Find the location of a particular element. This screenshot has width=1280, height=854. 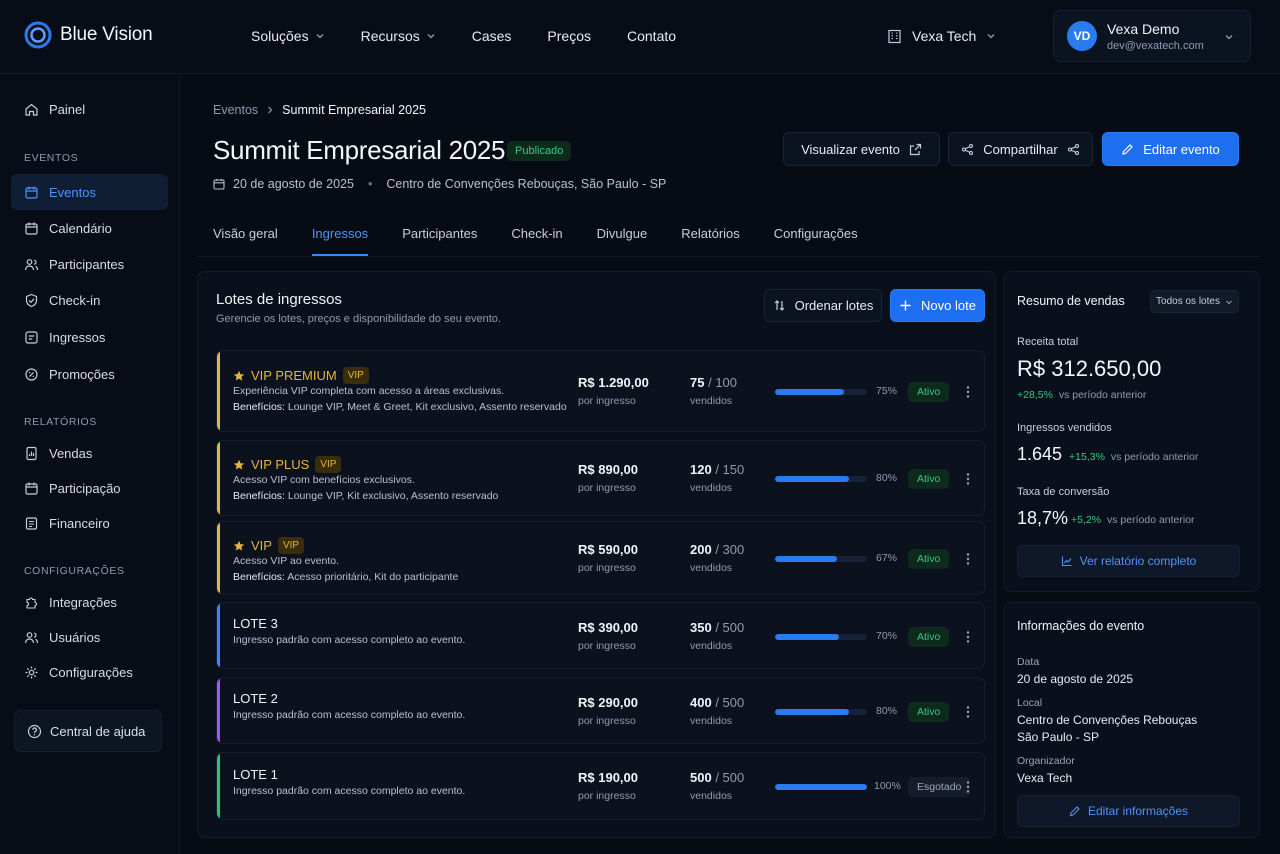

view-event-button: Visualizar evento is located at coordinates (861, 149).